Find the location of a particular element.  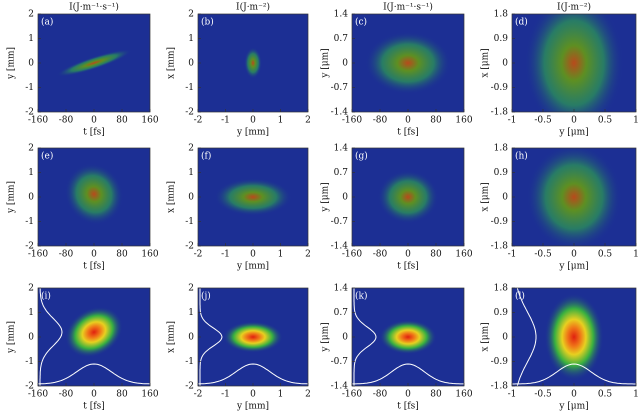

panel-label: (a) is located at coordinates (47, 22).